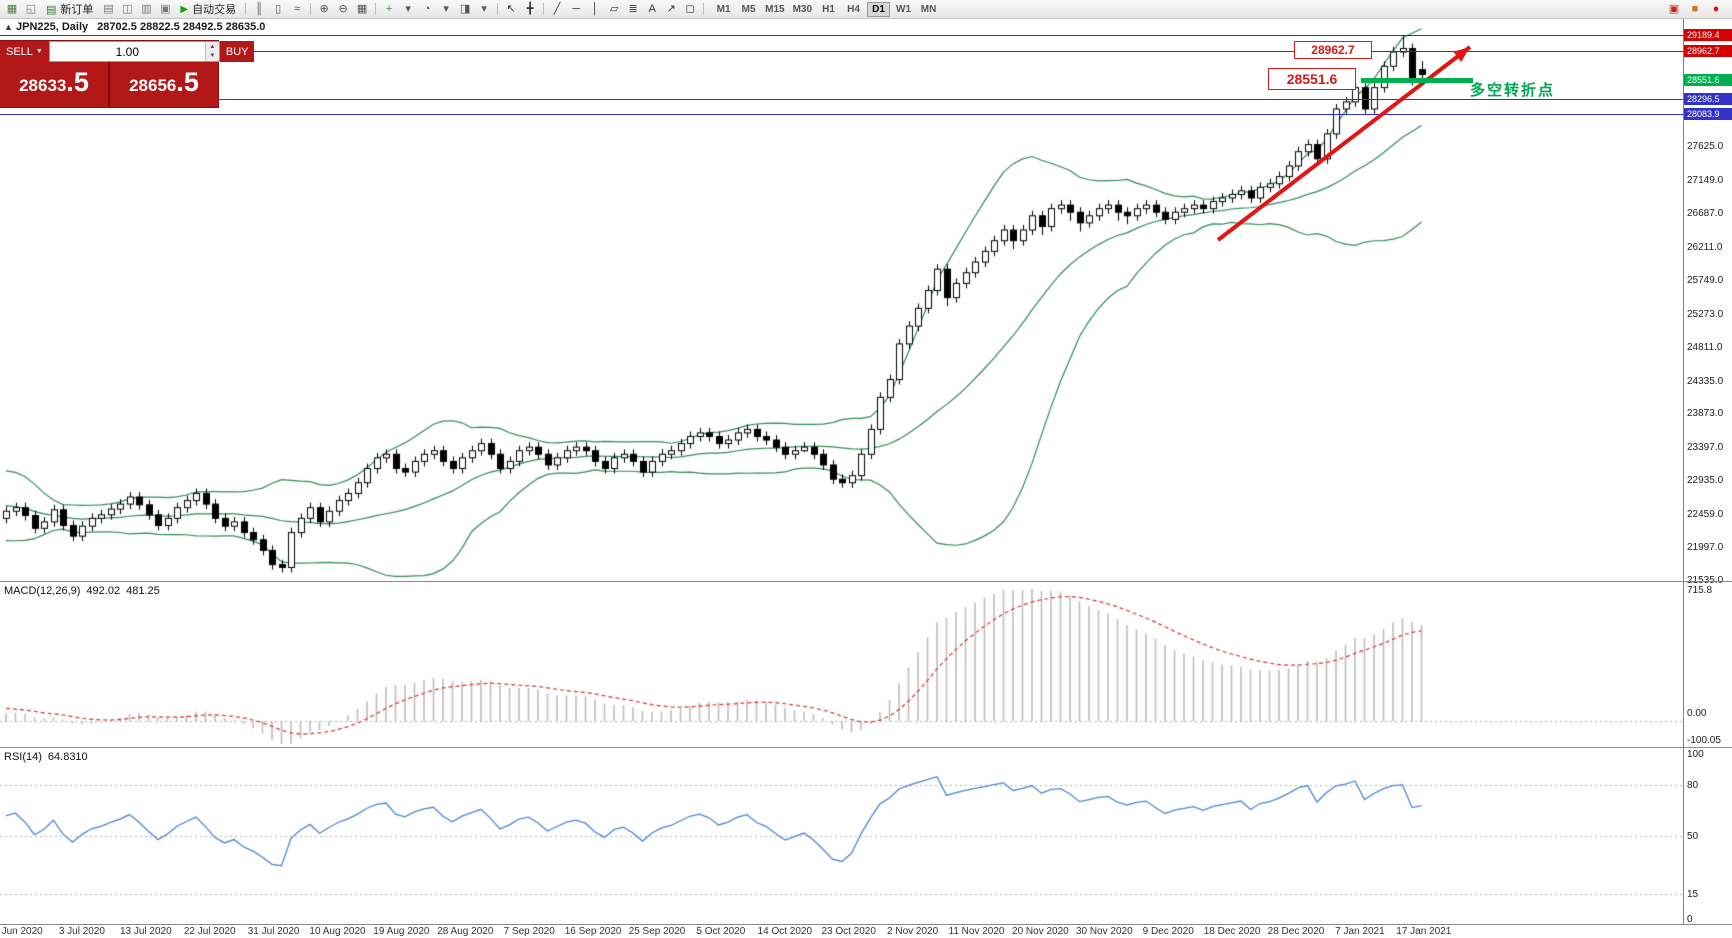  What do you see at coordinates (928, 9) in the screenshot?
I see `timeframe-button-MN: MN` at bounding box center [928, 9].